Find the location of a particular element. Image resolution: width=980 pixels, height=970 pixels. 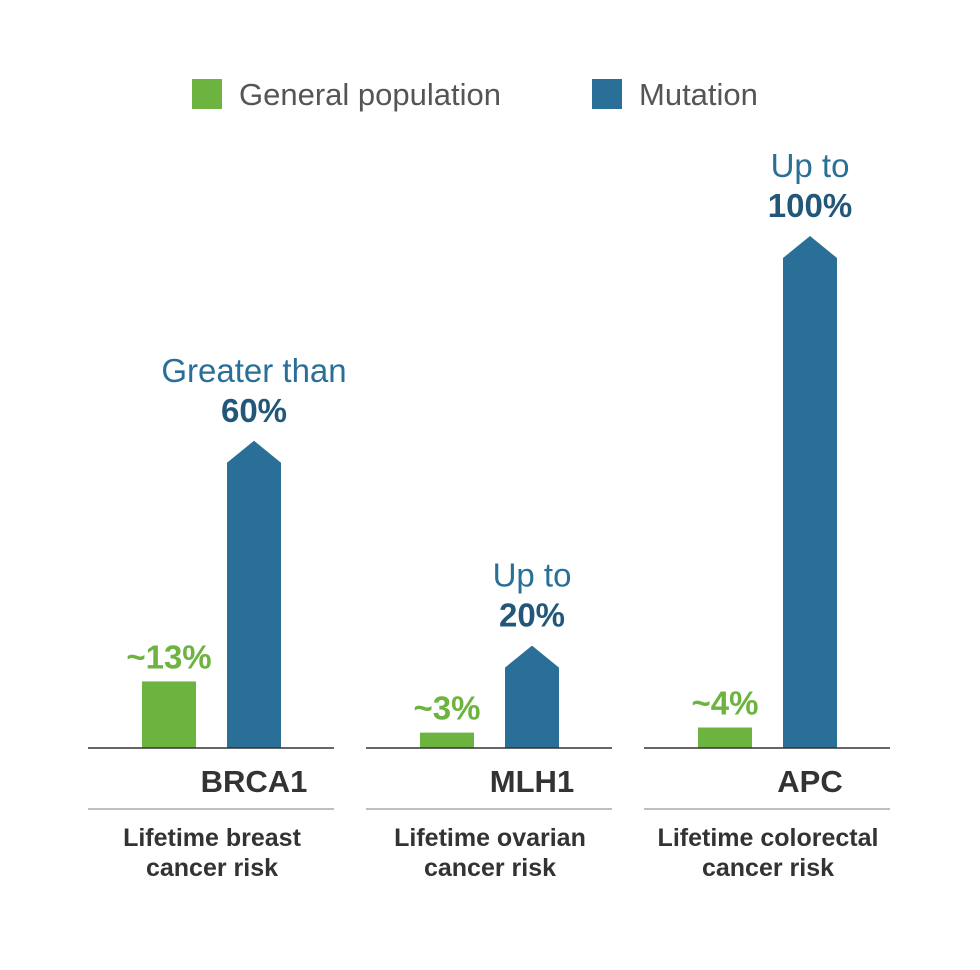

category-description: Lifetime colorectal is located at coordinates (768, 838).